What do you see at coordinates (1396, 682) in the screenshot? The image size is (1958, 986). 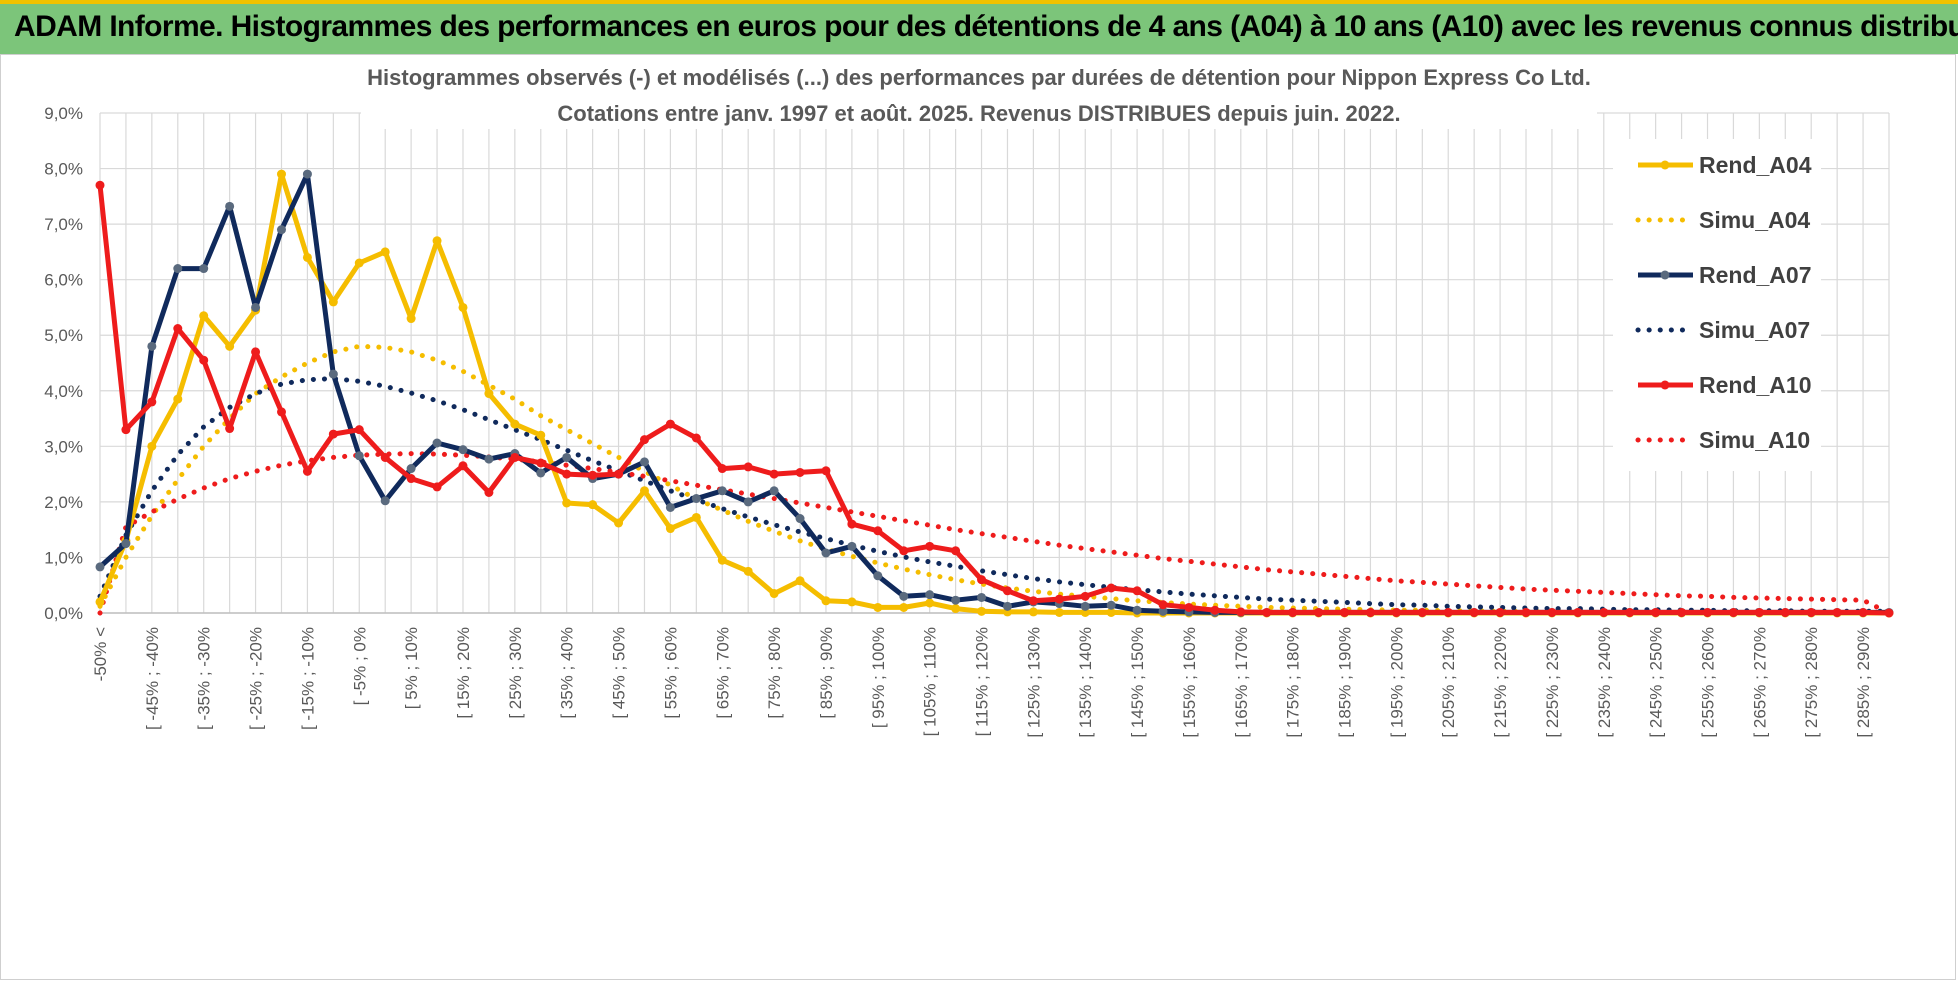 I see `x-tick-label: [ 195% ; 200%` at bounding box center [1396, 682].